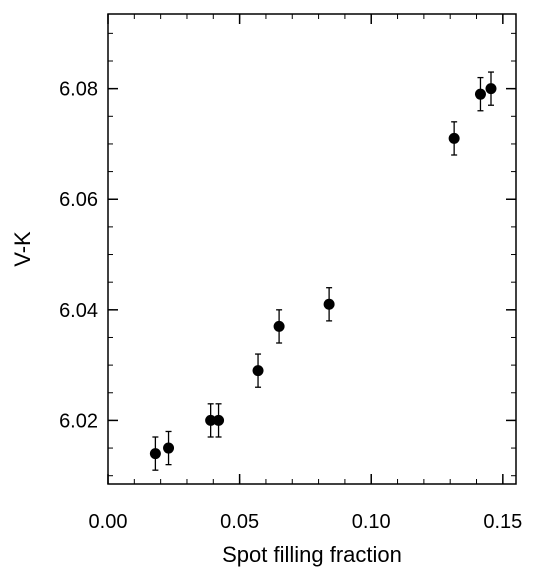 This screenshot has width=542, height=580. Describe the element at coordinates (78, 421) in the screenshot. I see `y-tick-label: 6.02` at that location.